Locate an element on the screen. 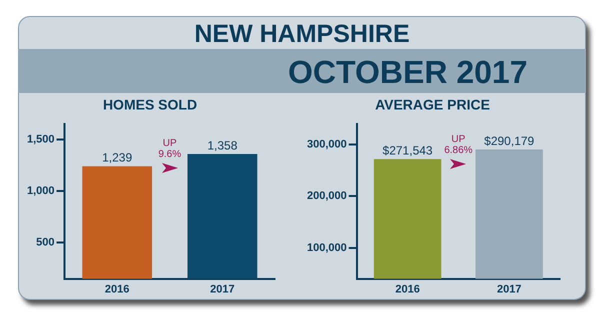 This screenshot has height=315, width=600. y-tick-label: 1,000 is located at coordinates (40, 191).